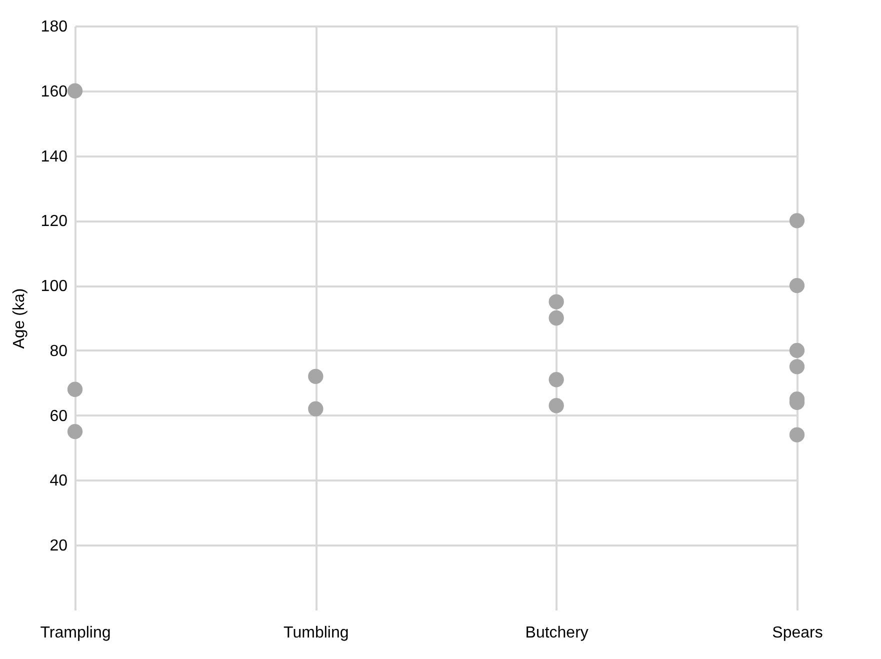  Describe the element at coordinates (59, 546) in the screenshot. I see `y-tick-label: 20` at that location.